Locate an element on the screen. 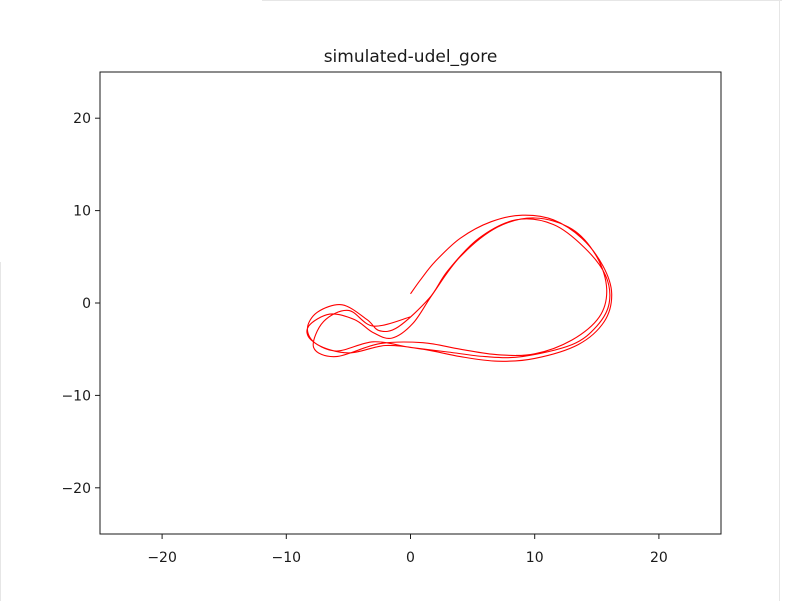  series-layer is located at coordinates (459, 288).